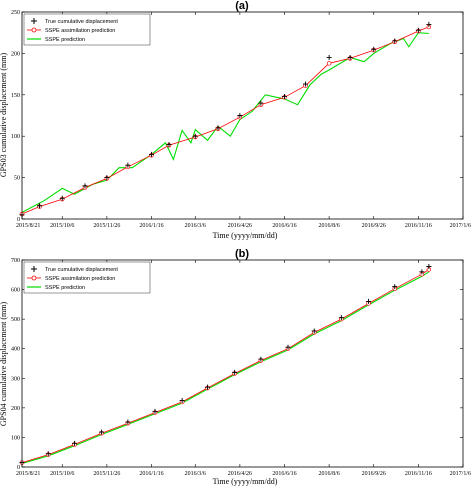 This screenshot has width=474, height=486. What do you see at coordinates (245, 235) in the screenshot?
I see `chart-a-x-axis-label: Time (yyyy/mm/dd)` at bounding box center [245, 235].